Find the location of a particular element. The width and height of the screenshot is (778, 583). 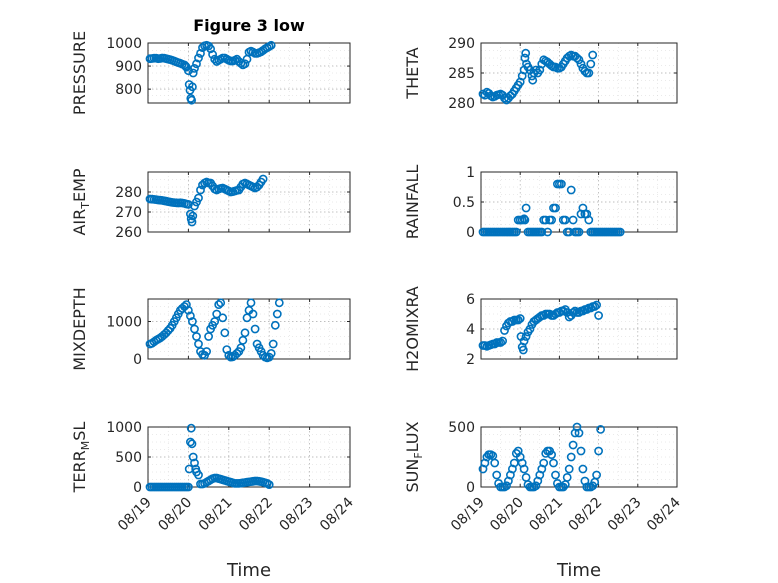

y-axis-label: MIXDEPTH is located at coordinates (79, 328).